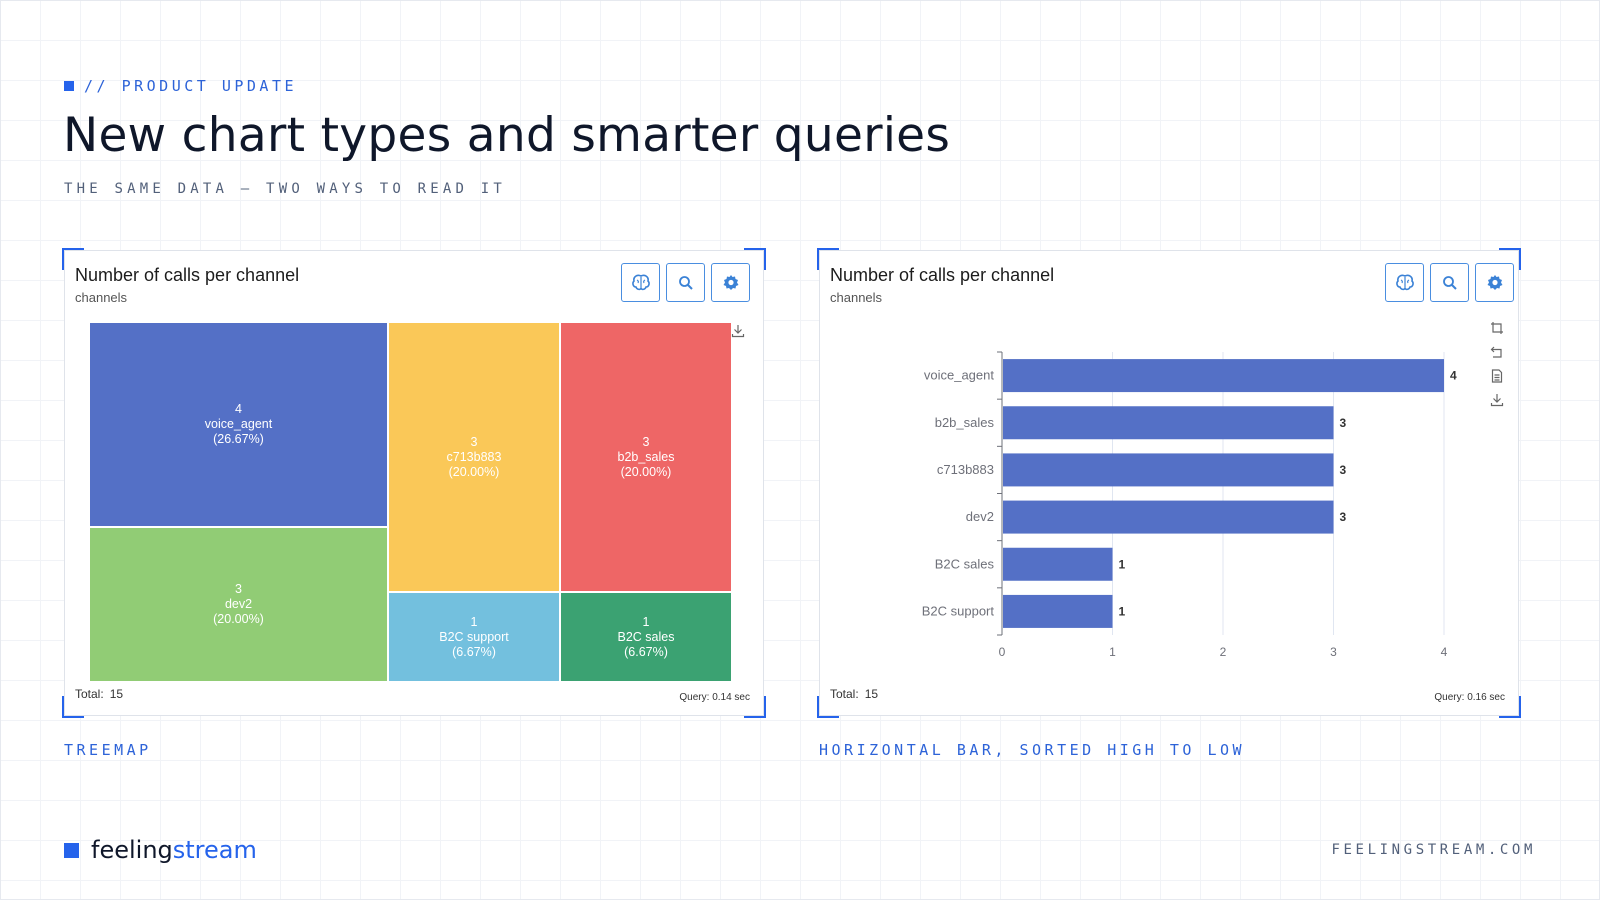  I want to click on y-category-label: voice_agent, so click(959, 375).